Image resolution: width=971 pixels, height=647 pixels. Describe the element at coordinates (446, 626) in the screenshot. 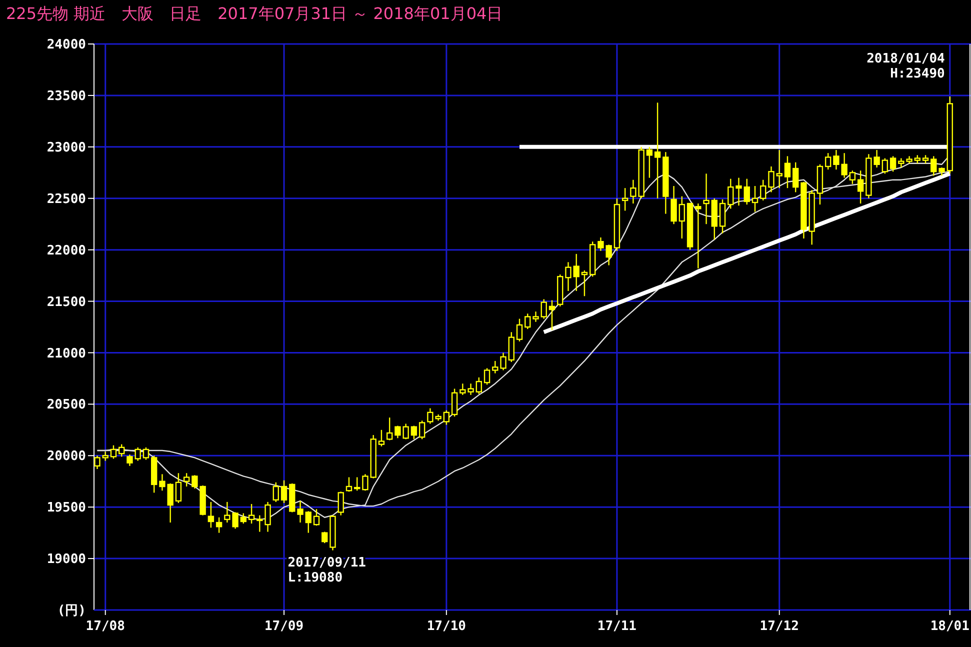

I see `x-tick-label: 17/10` at that location.